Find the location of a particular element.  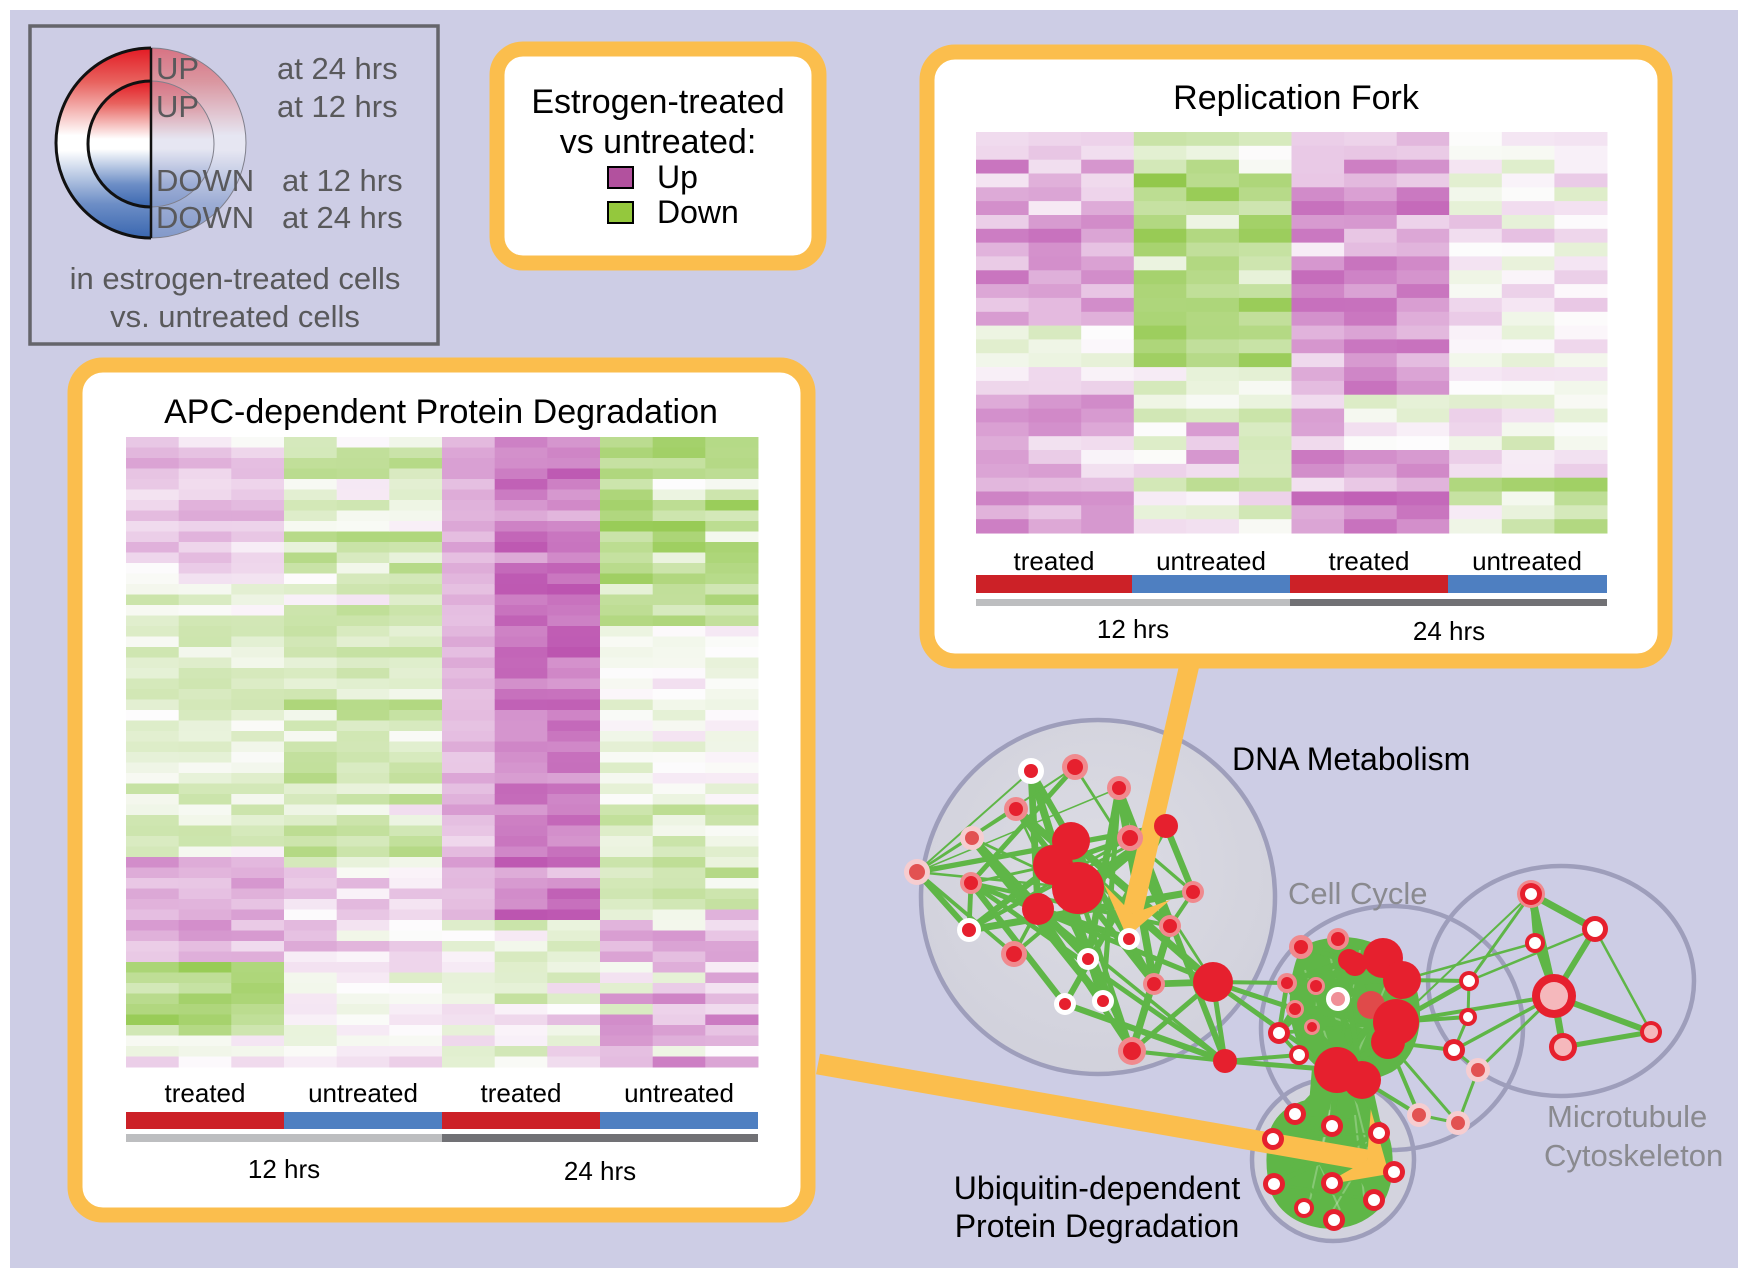

svg-text:APC-dependent Protein Degradat: APC-dependent Protein Degradation is located at coordinates (441, 412).